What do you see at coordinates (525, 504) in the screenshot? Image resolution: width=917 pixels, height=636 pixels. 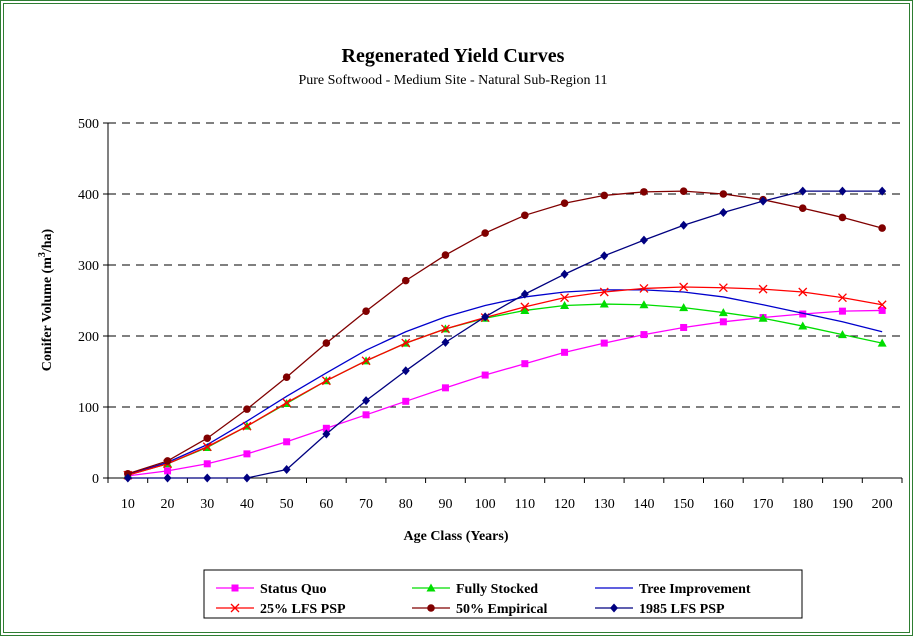 I see `x-tick-label-110: 110` at bounding box center [525, 504].